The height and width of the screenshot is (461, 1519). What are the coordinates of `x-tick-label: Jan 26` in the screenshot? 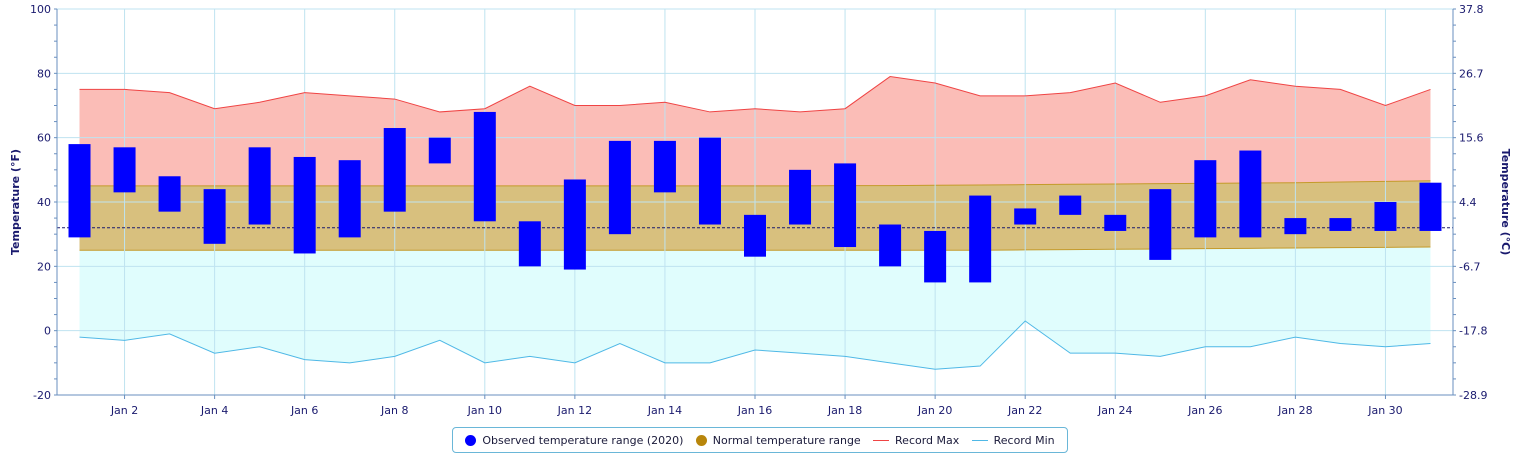 It's located at (1204, 410).